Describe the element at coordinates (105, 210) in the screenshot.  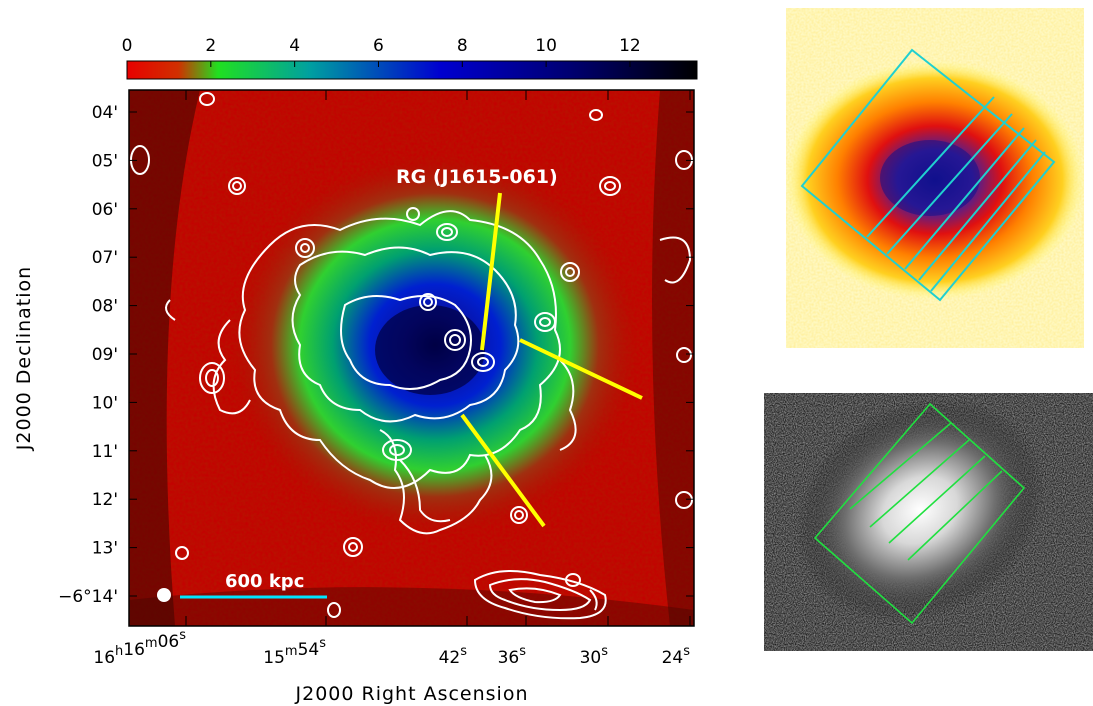
I see `dec-tick-label: 06'` at that location.